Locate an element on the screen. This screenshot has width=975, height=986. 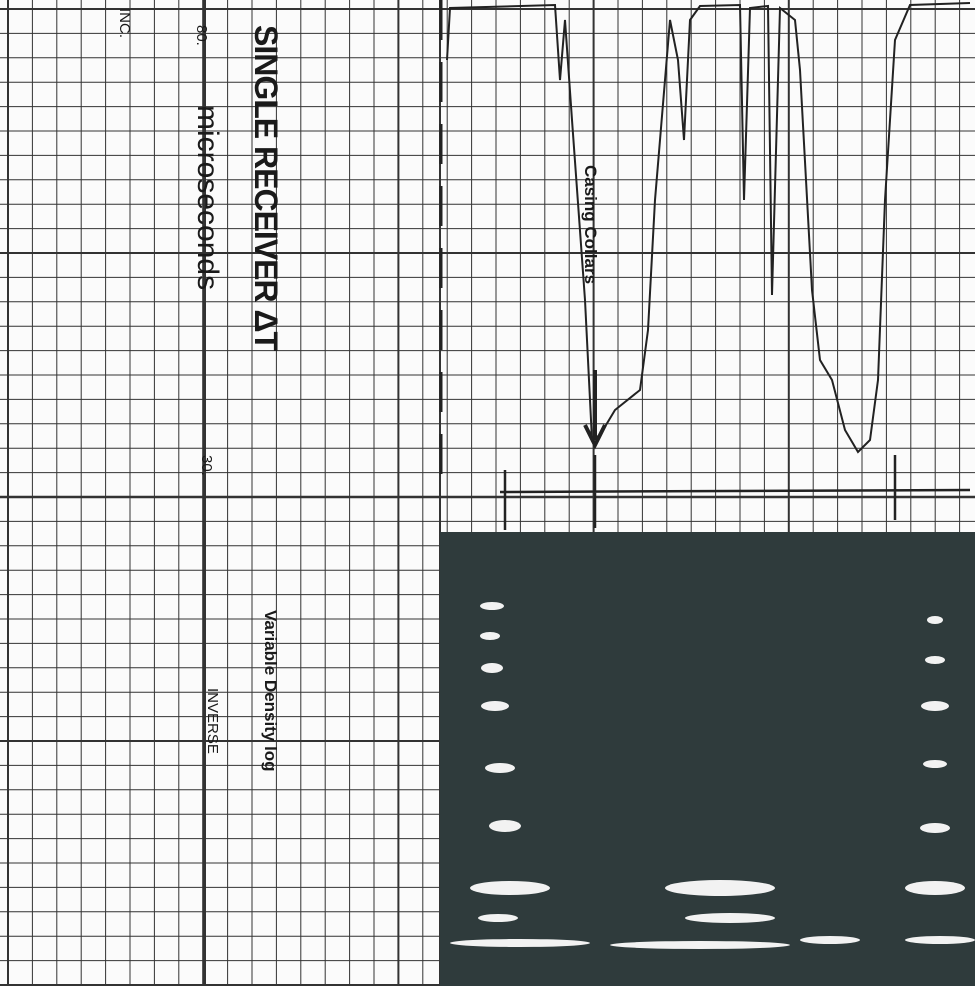
annotation-label: Casing Collars is located at coordinates (590, 224).